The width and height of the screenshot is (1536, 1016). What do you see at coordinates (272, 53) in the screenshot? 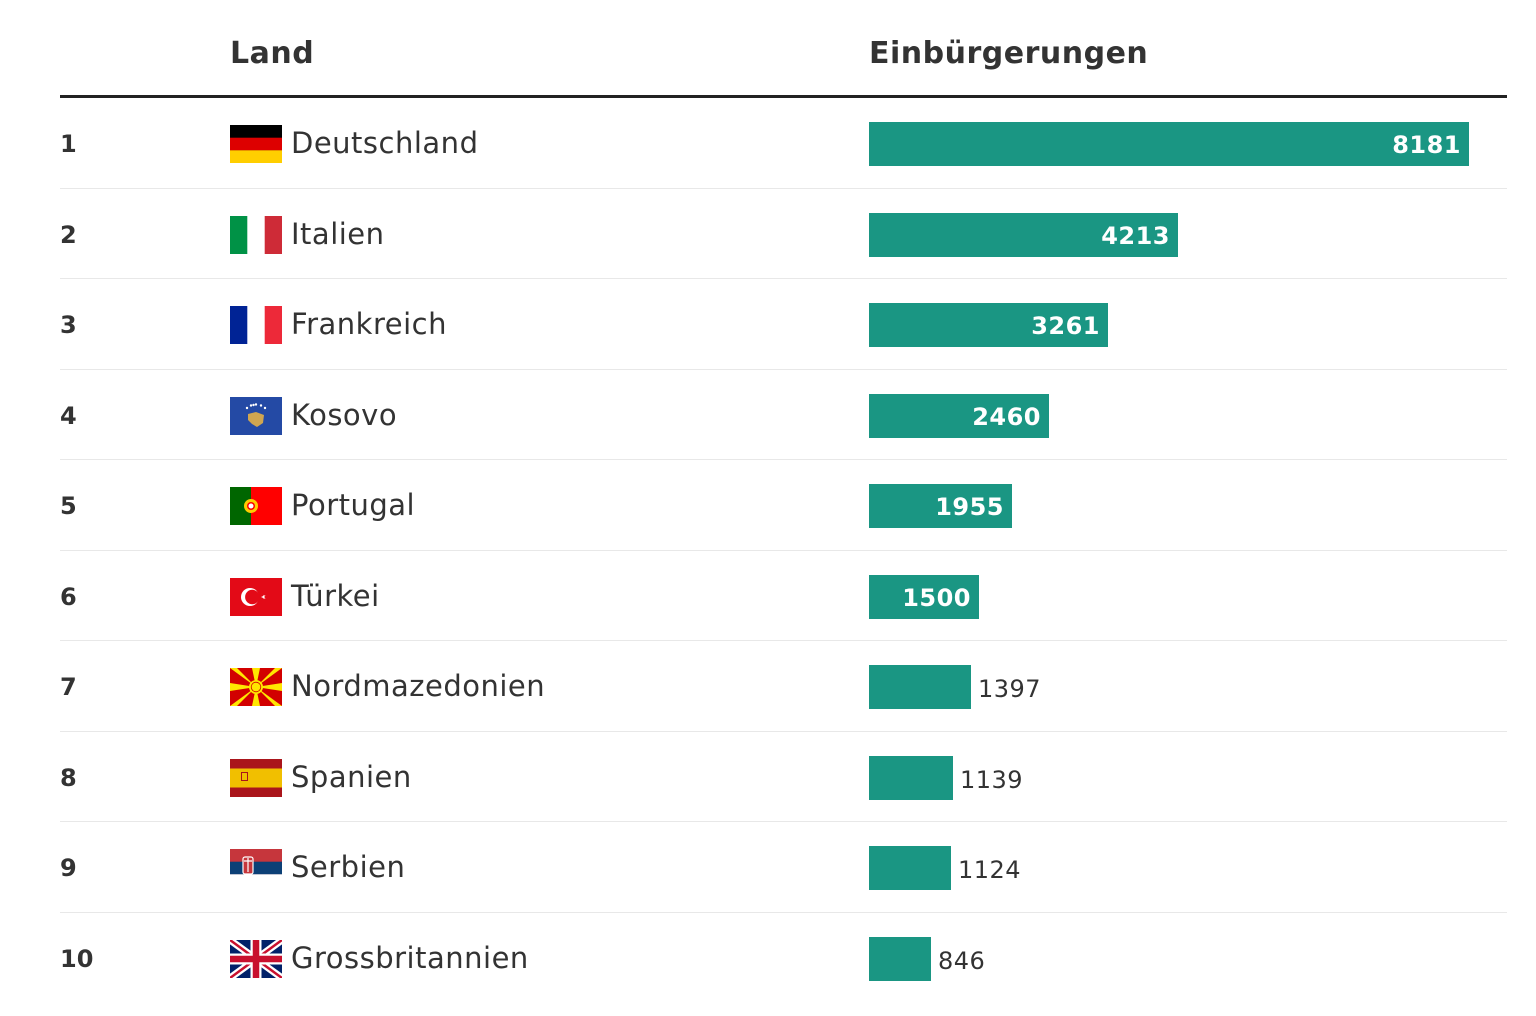
I see `column-header-land: Land` at bounding box center [272, 53].